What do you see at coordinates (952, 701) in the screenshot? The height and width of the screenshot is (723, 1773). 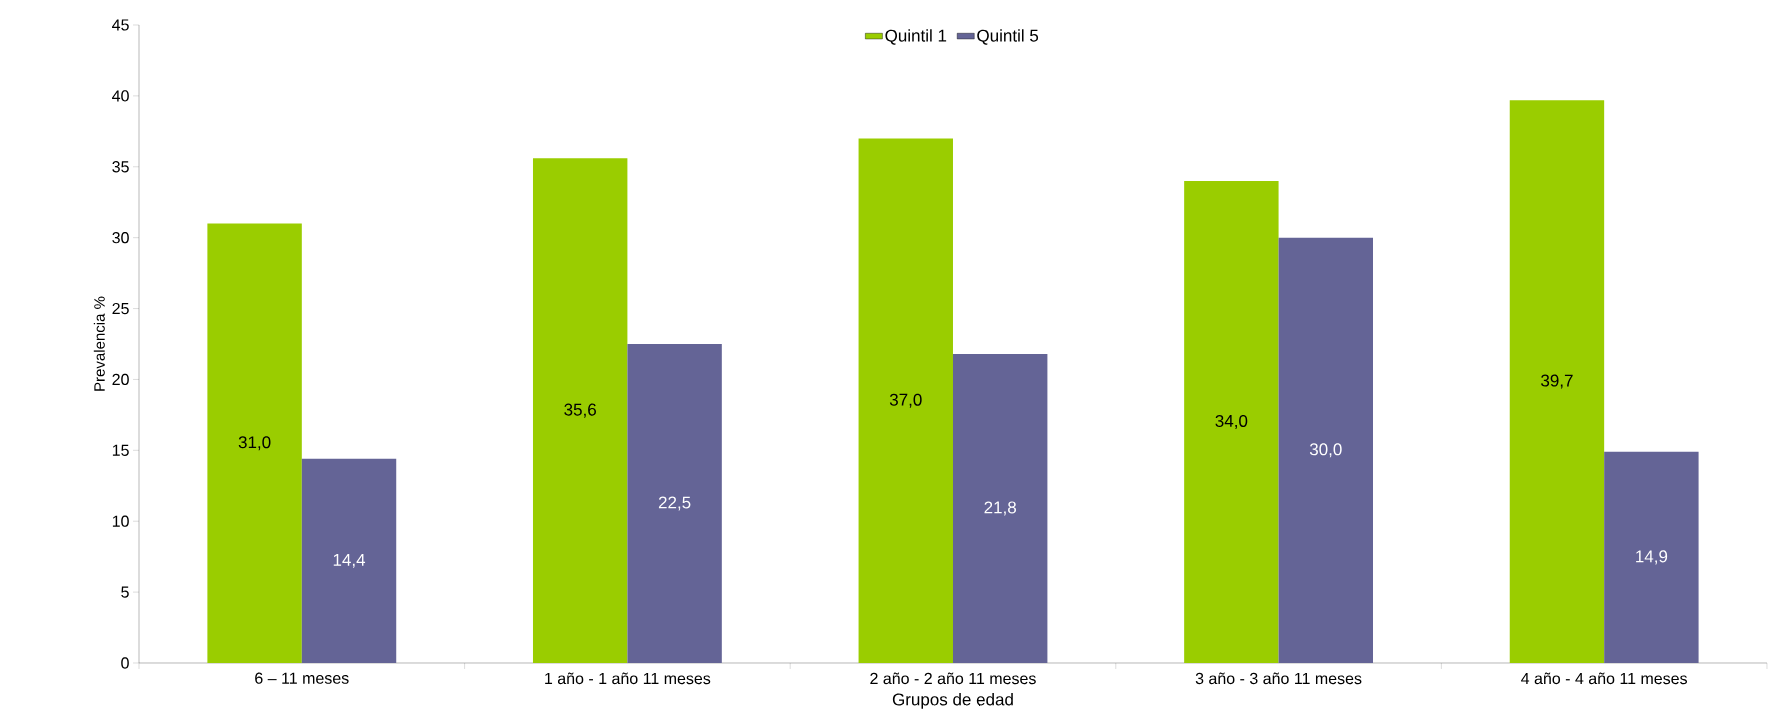 I see `x-axis-title: Grupos de edad` at bounding box center [952, 701].